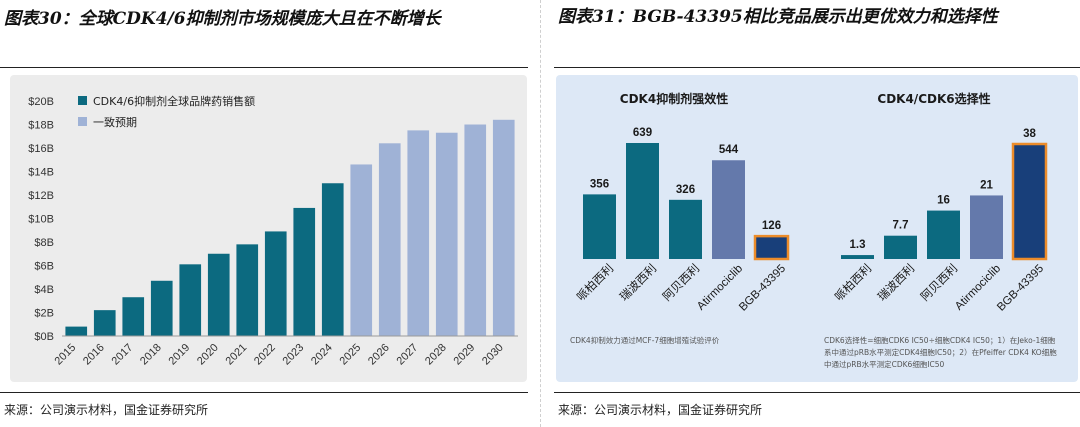 This screenshot has height=427, width=1080. I want to click on potency-value-label: 544, so click(729, 150).